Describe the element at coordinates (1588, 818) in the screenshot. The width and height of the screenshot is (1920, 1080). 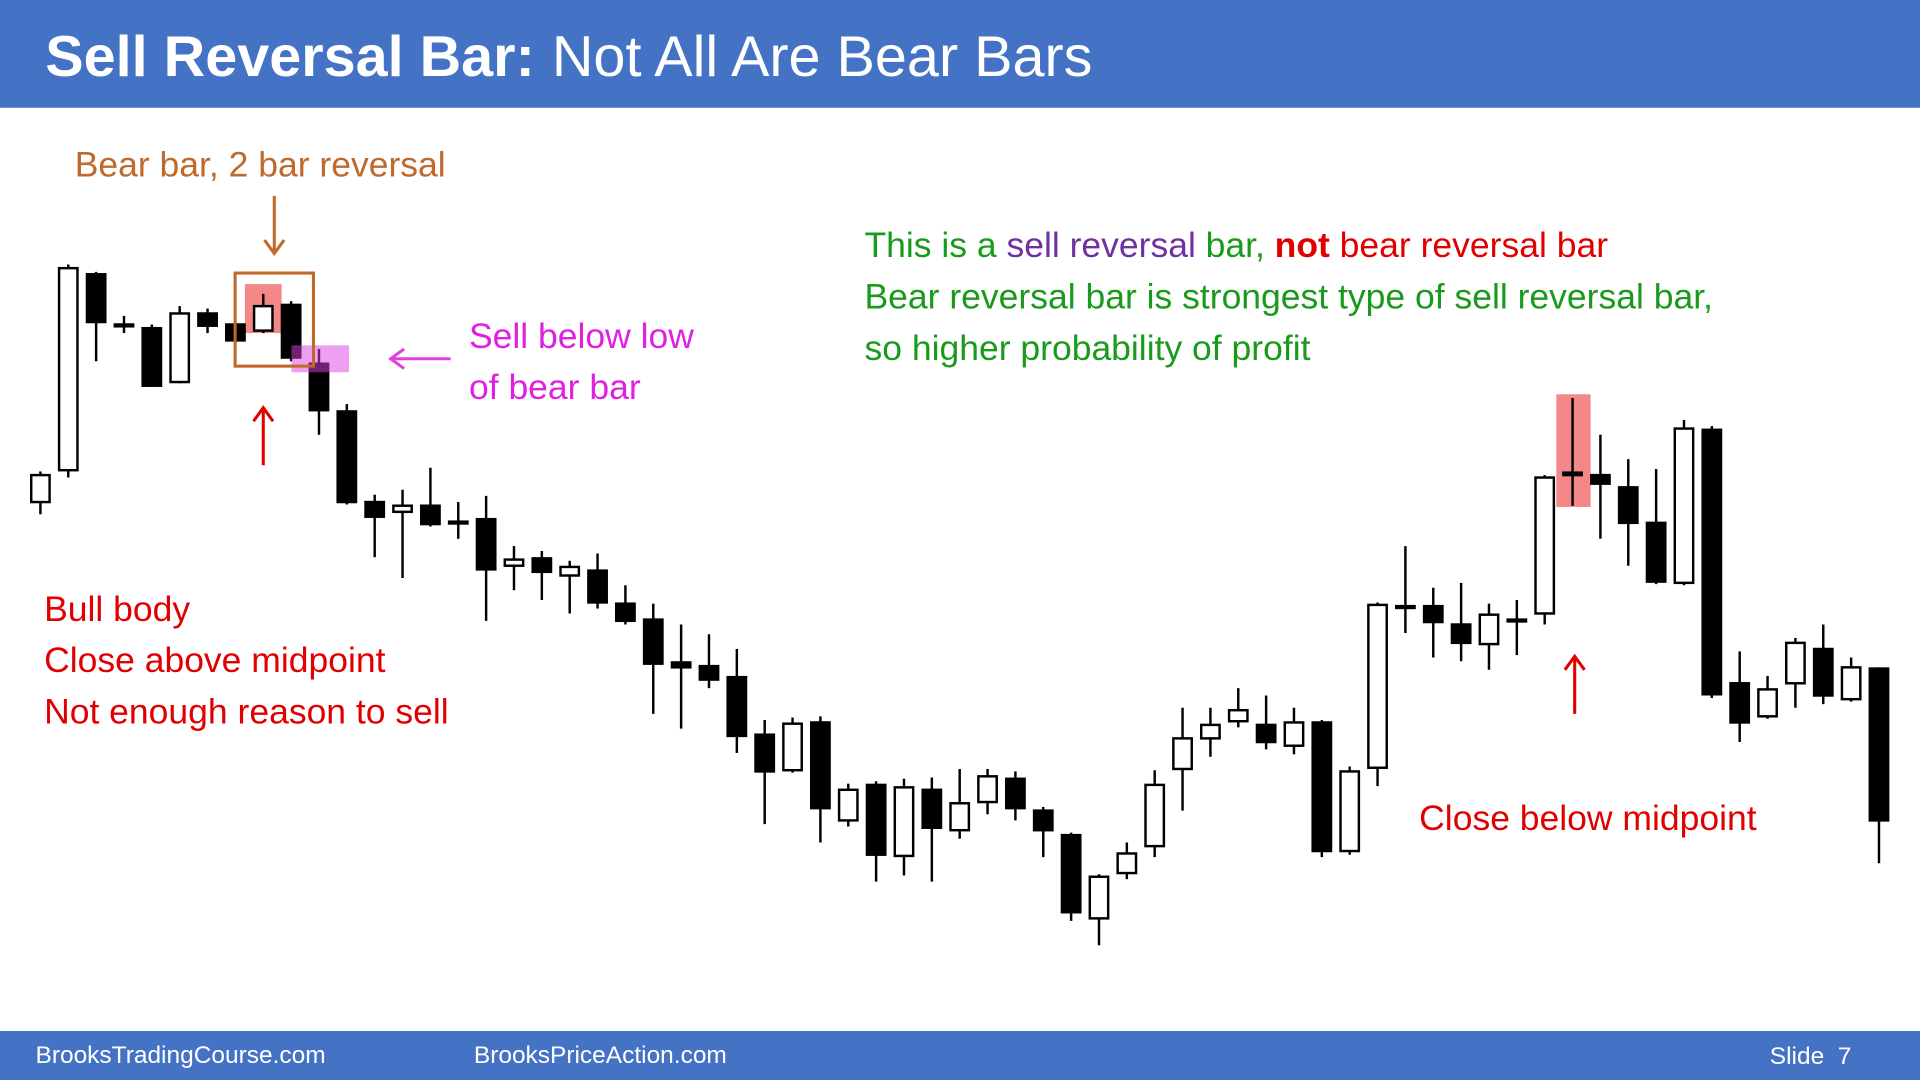
I see `annotation: Close below midpoint` at that location.